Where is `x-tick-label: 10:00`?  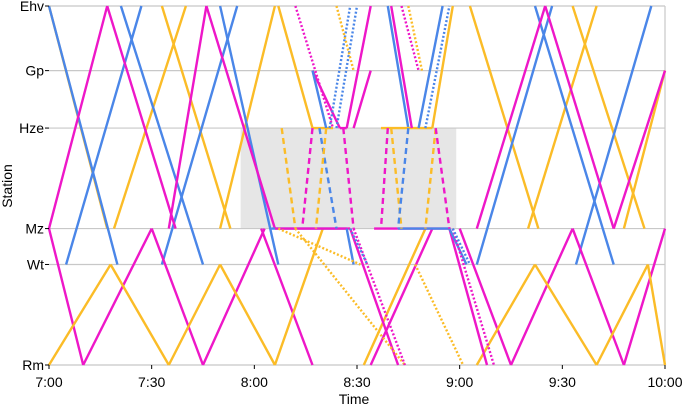
x-tick-label: 10:00 is located at coordinates (664, 382).